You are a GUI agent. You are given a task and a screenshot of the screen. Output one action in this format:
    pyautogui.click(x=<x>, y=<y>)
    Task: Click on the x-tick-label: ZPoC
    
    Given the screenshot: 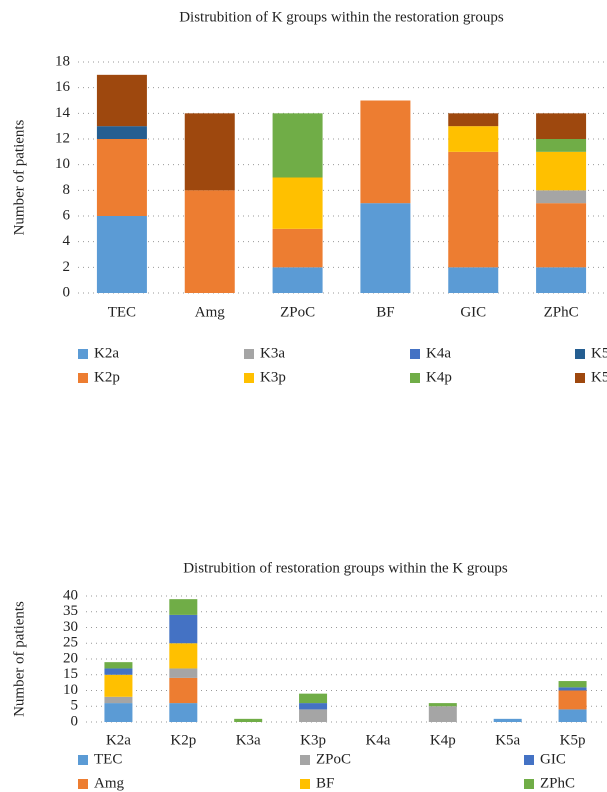 What is the action you would take?
    pyautogui.click(x=297, y=312)
    